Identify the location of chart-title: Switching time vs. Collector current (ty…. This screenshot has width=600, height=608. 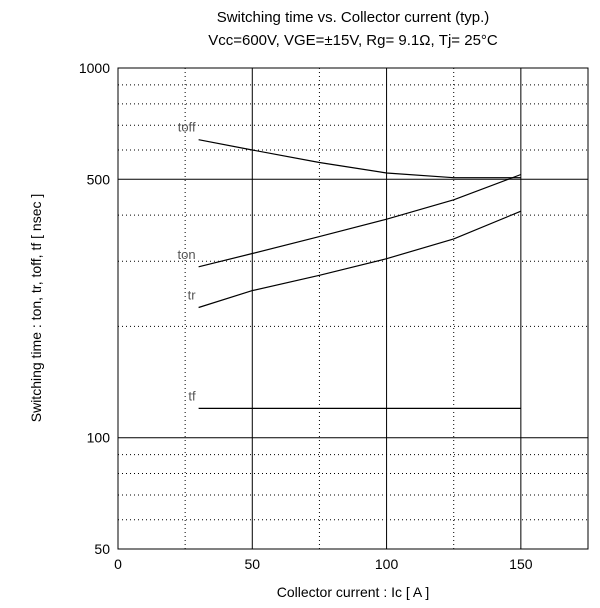
(353, 17).